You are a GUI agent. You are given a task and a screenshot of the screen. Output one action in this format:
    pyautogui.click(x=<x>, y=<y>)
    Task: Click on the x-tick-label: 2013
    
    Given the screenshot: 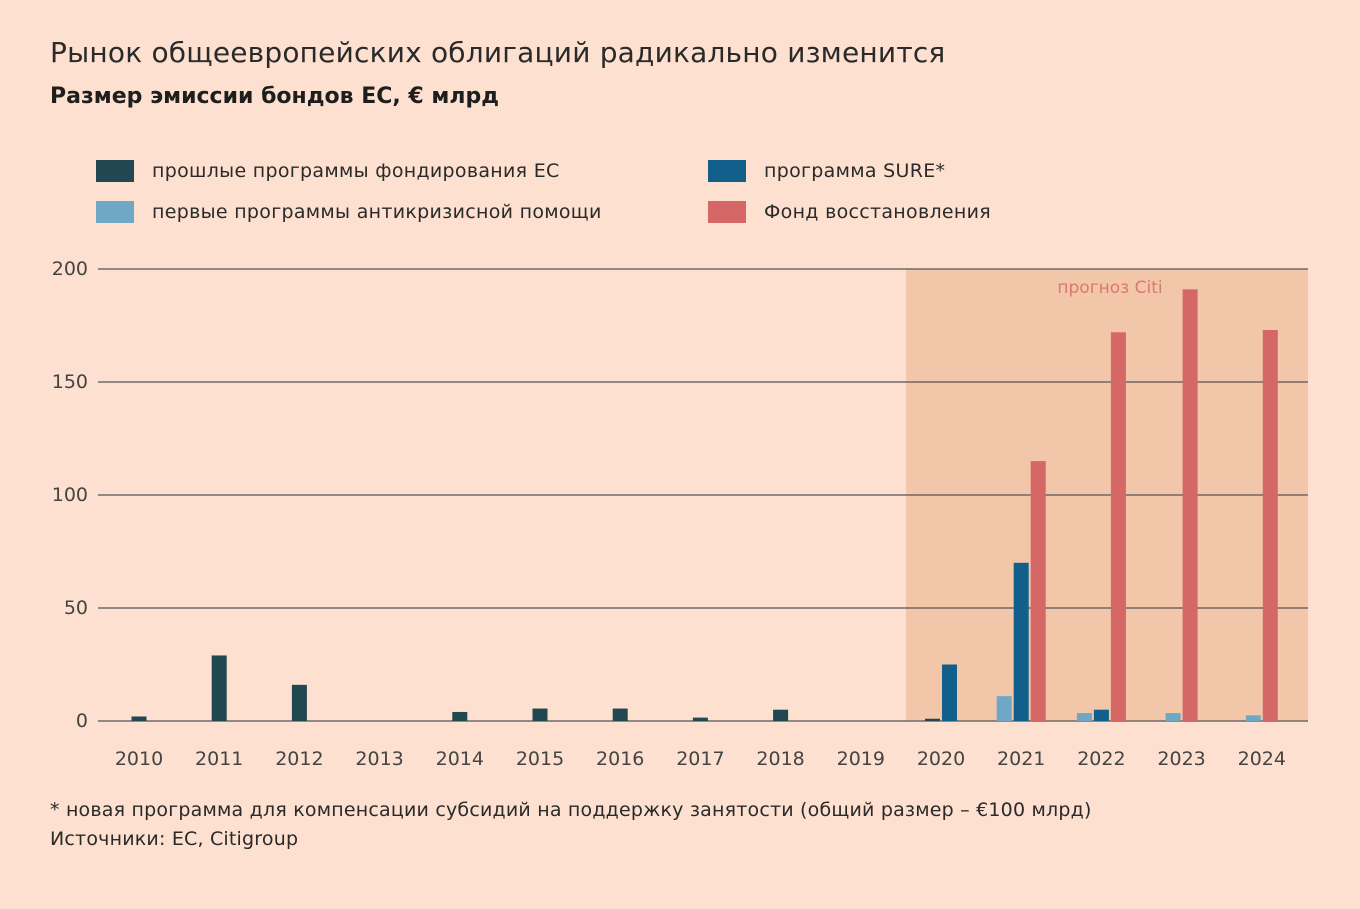 What is the action you would take?
    pyautogui.click(x=379, y=759)
    